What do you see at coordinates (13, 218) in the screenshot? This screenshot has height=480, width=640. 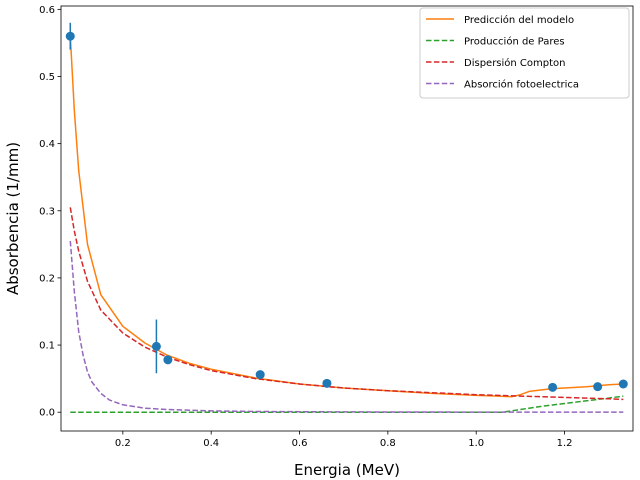 I see `y-axis-label: Absorbencia (1/mm)` at bounding box center [13, 218].